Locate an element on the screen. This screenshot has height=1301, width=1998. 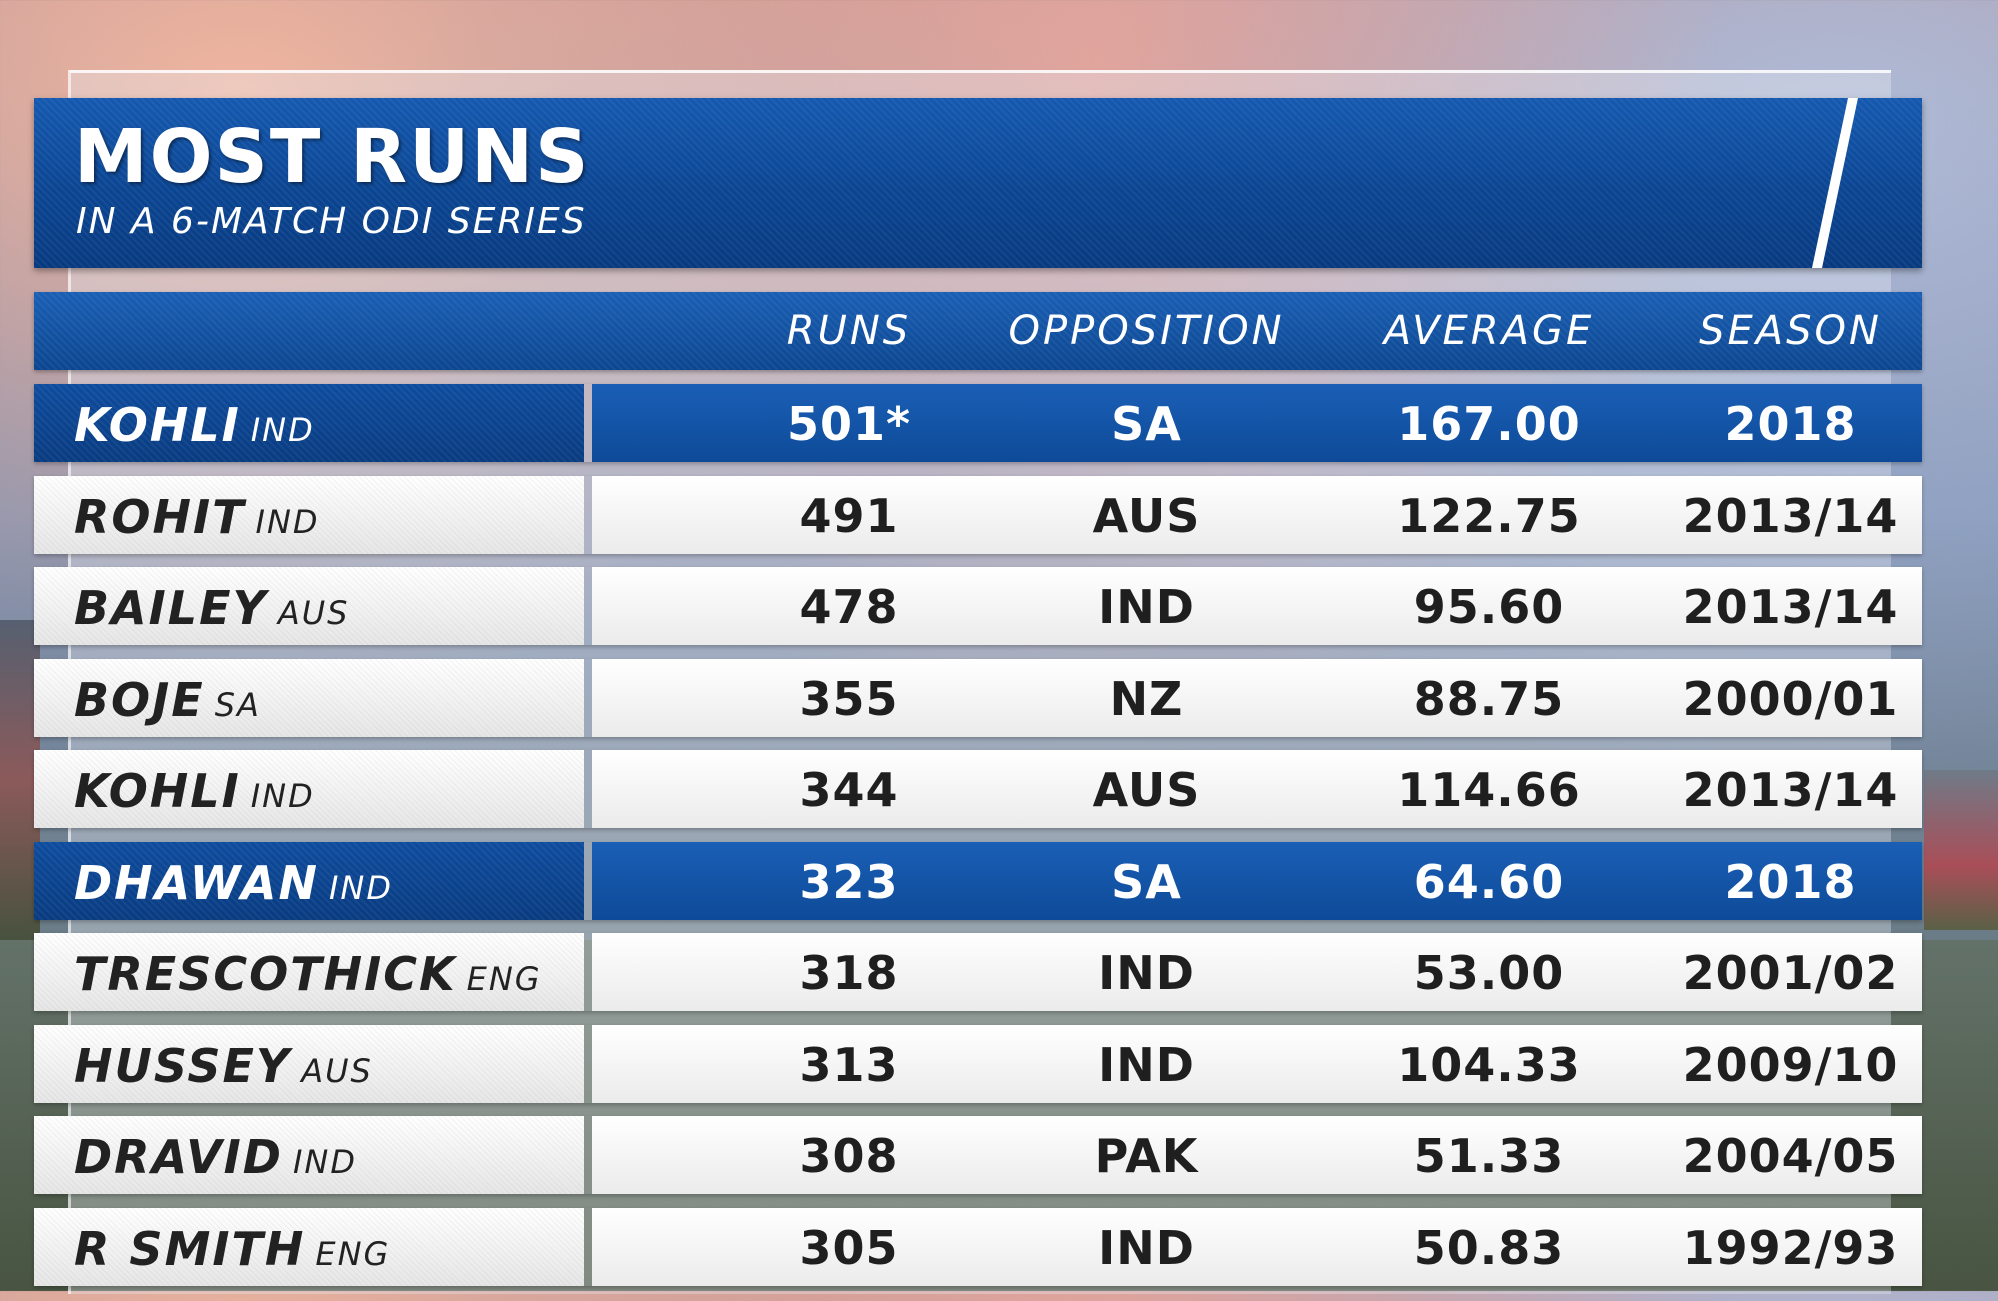
column-header-opposition: OPPOSITION is located at coordinates (1146, 331).